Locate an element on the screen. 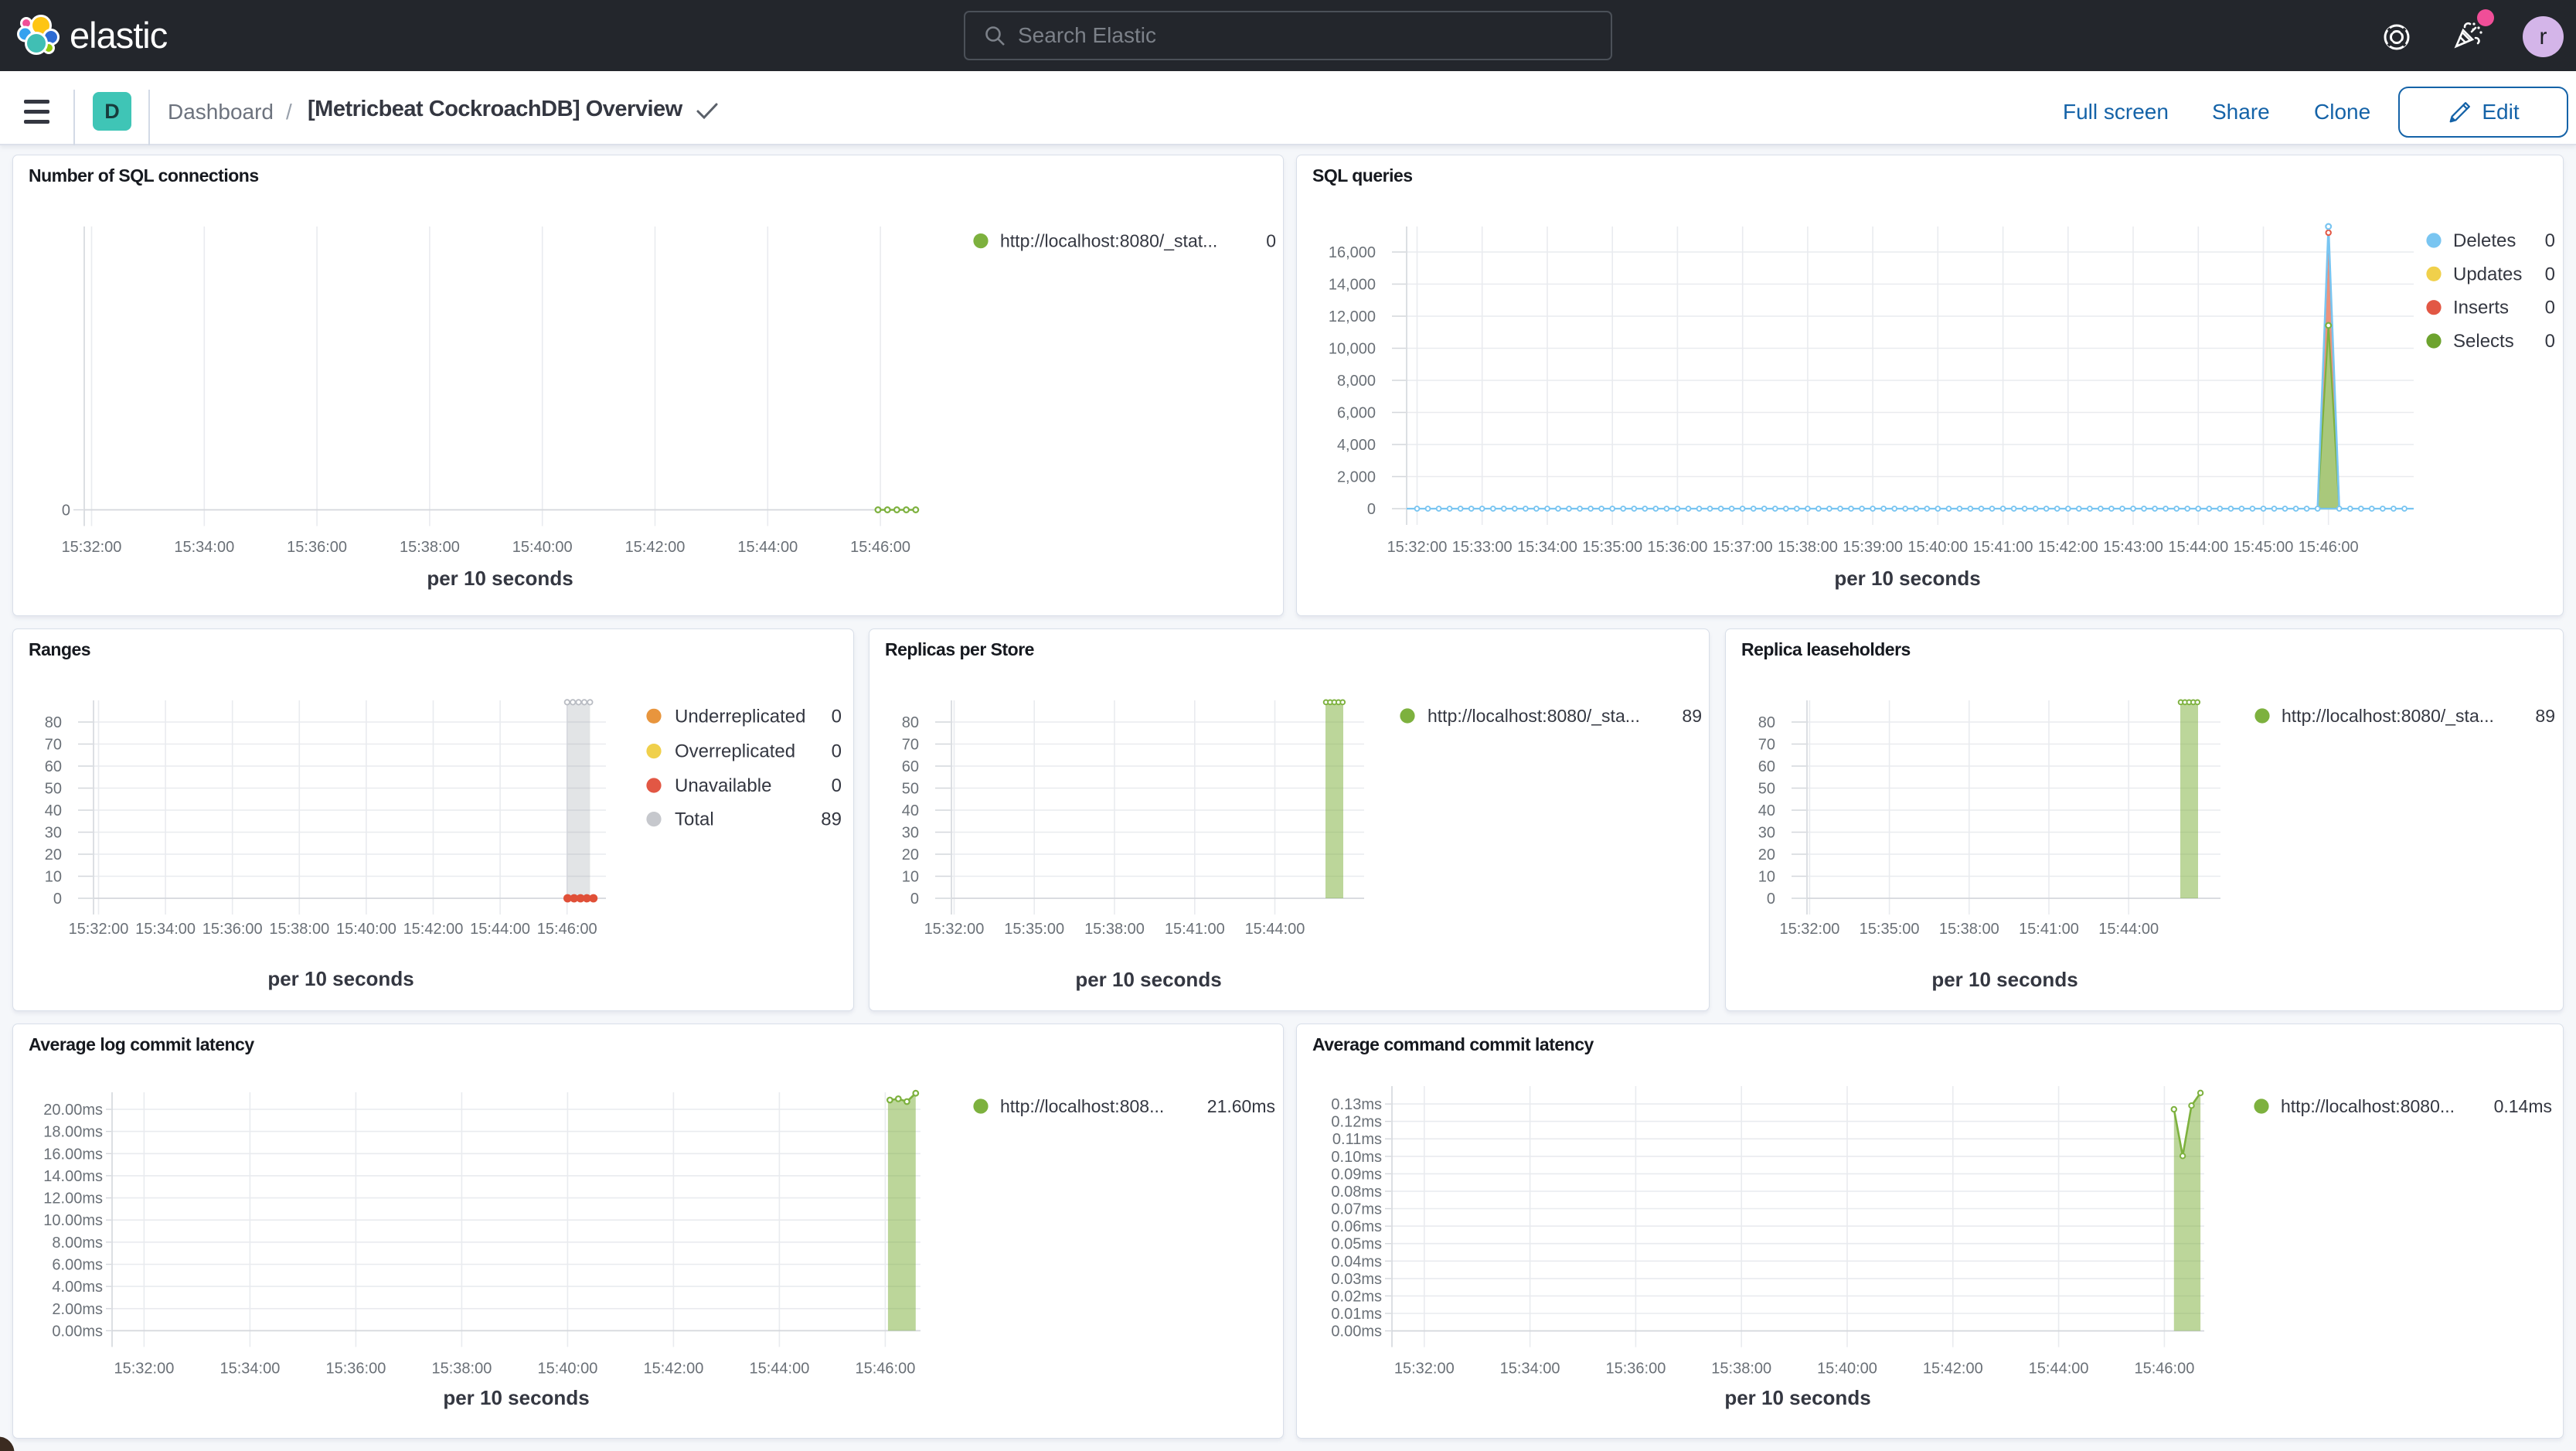 Image resolution: width=2576 pixels, height=1451 pixels. svg-text: 0.13ms is located at coordinates (1356, 1104).